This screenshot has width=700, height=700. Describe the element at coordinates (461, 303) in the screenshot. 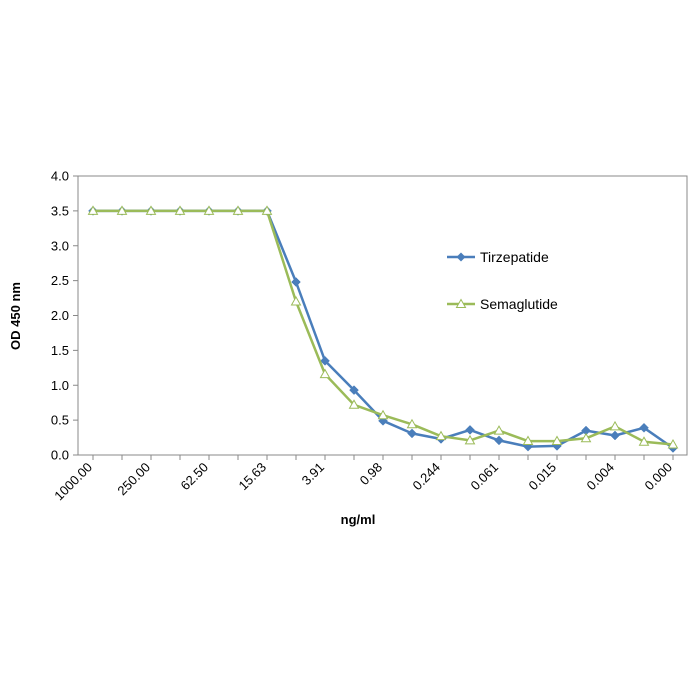

I see `legend-marker-semaglutide` at that location.